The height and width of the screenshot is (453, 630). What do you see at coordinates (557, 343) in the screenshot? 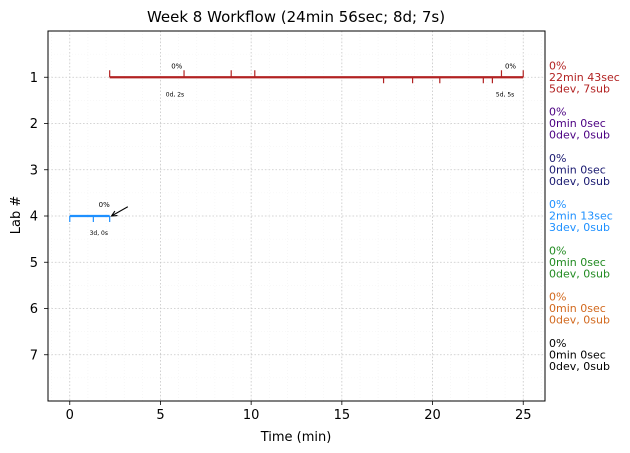
I see `lab-7-summary-line: 0%` at bounding box center [557, 343].